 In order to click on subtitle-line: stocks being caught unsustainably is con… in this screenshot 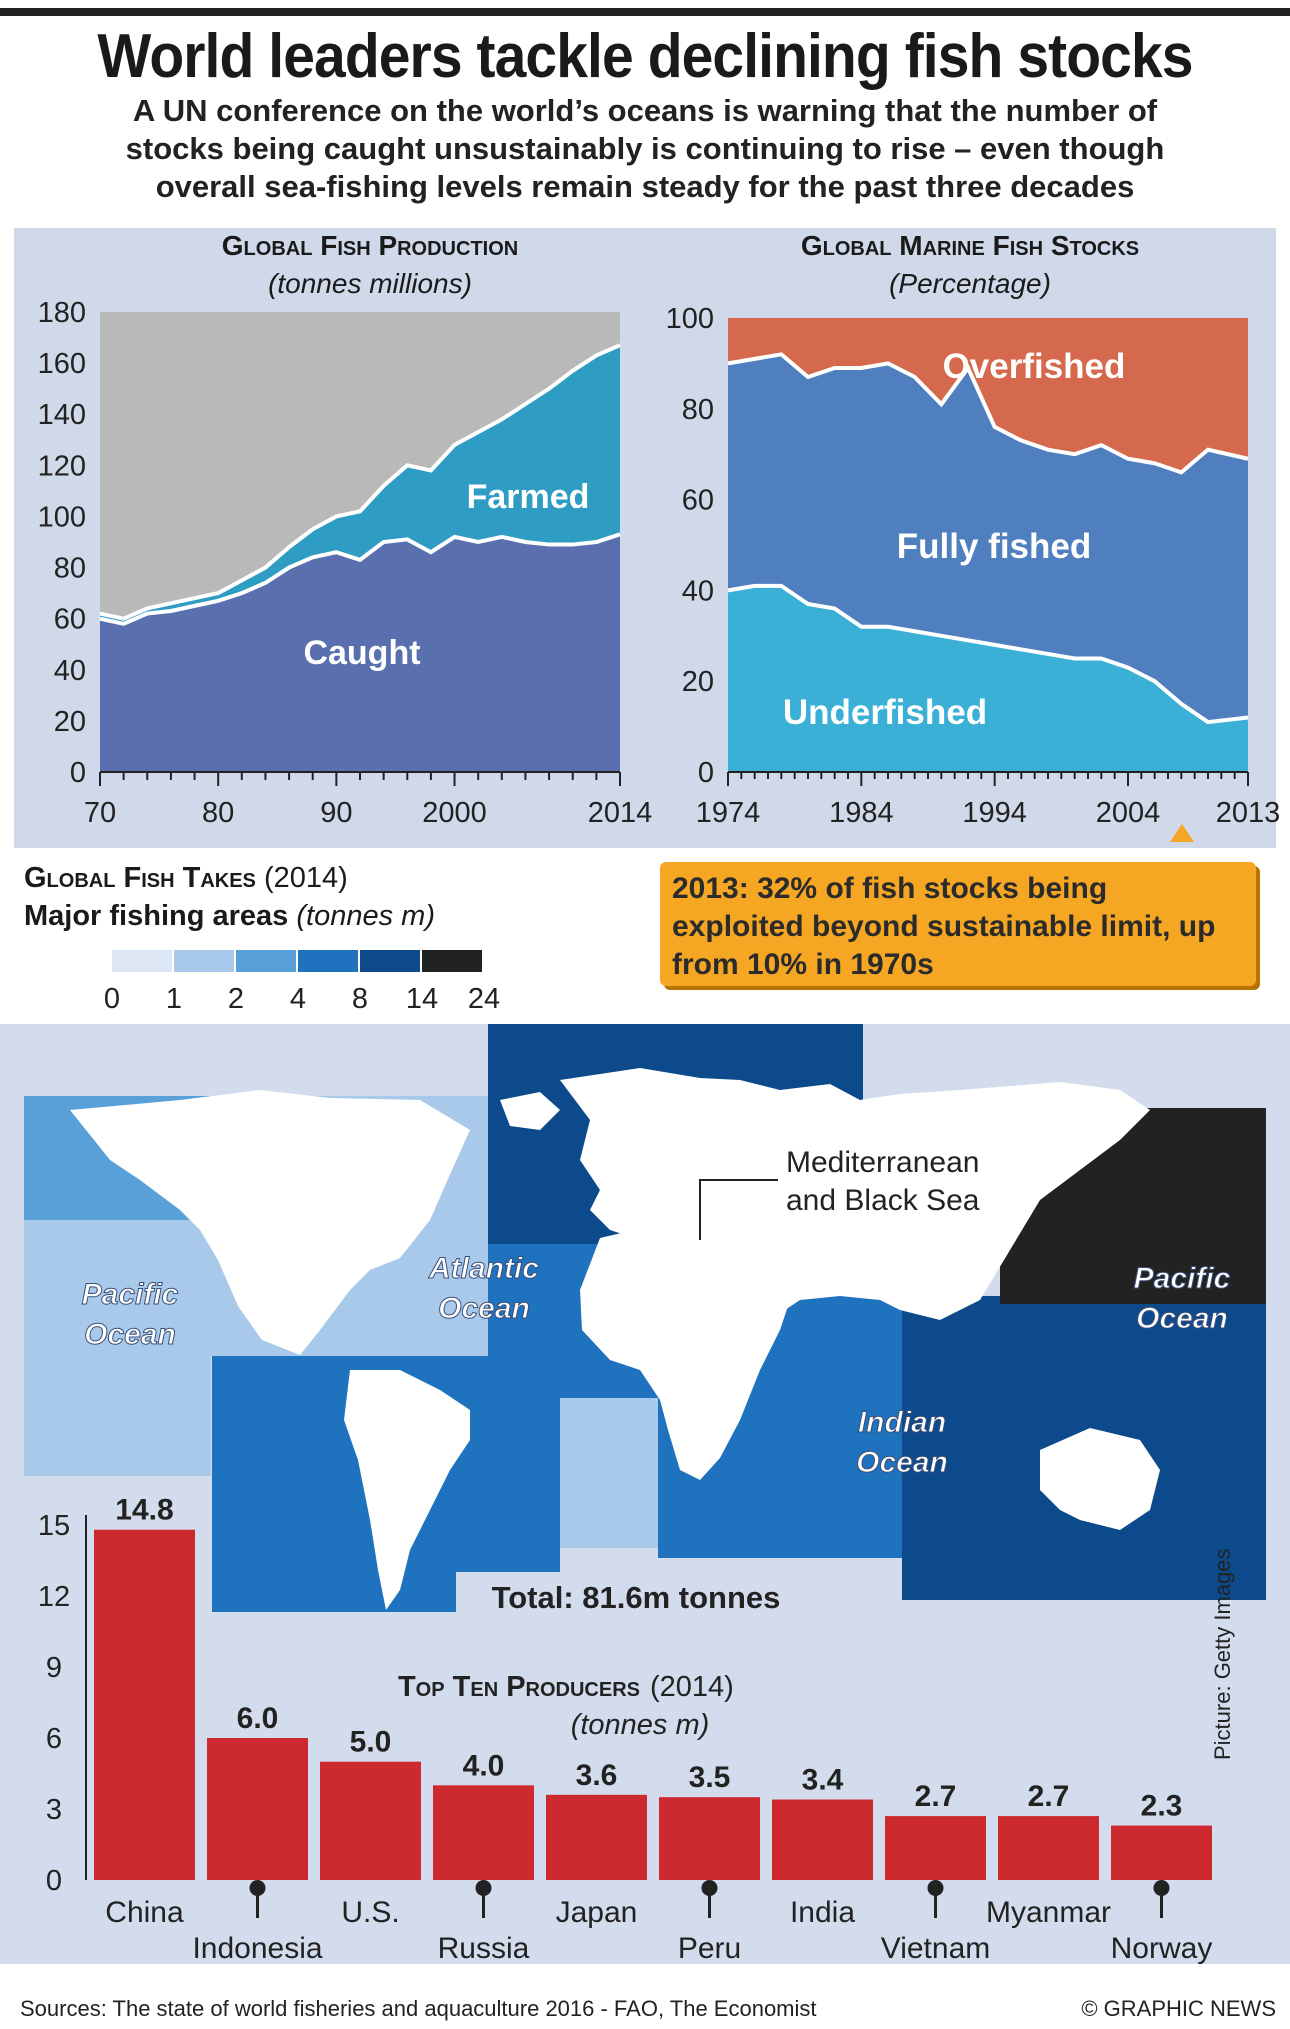, I will do `click(645, 148)`.